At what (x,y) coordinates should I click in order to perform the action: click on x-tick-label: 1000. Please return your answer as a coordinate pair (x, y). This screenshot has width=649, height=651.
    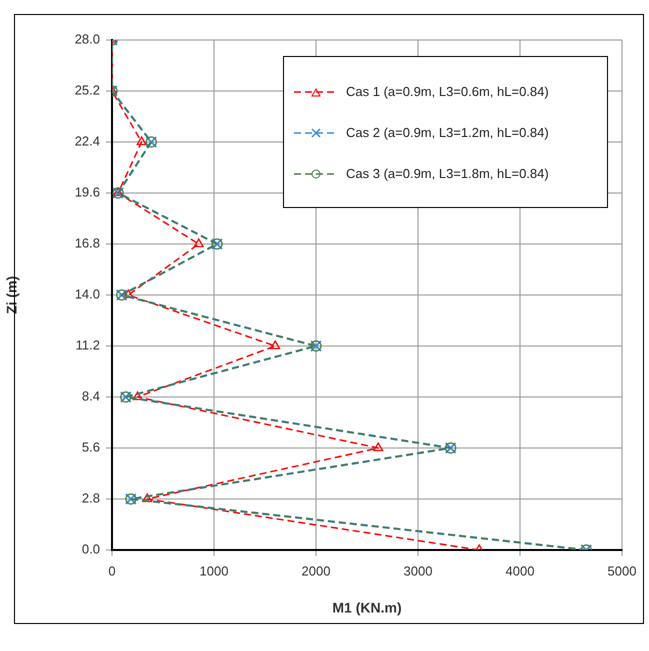
    Looking at the image, I should click on (214, 570).